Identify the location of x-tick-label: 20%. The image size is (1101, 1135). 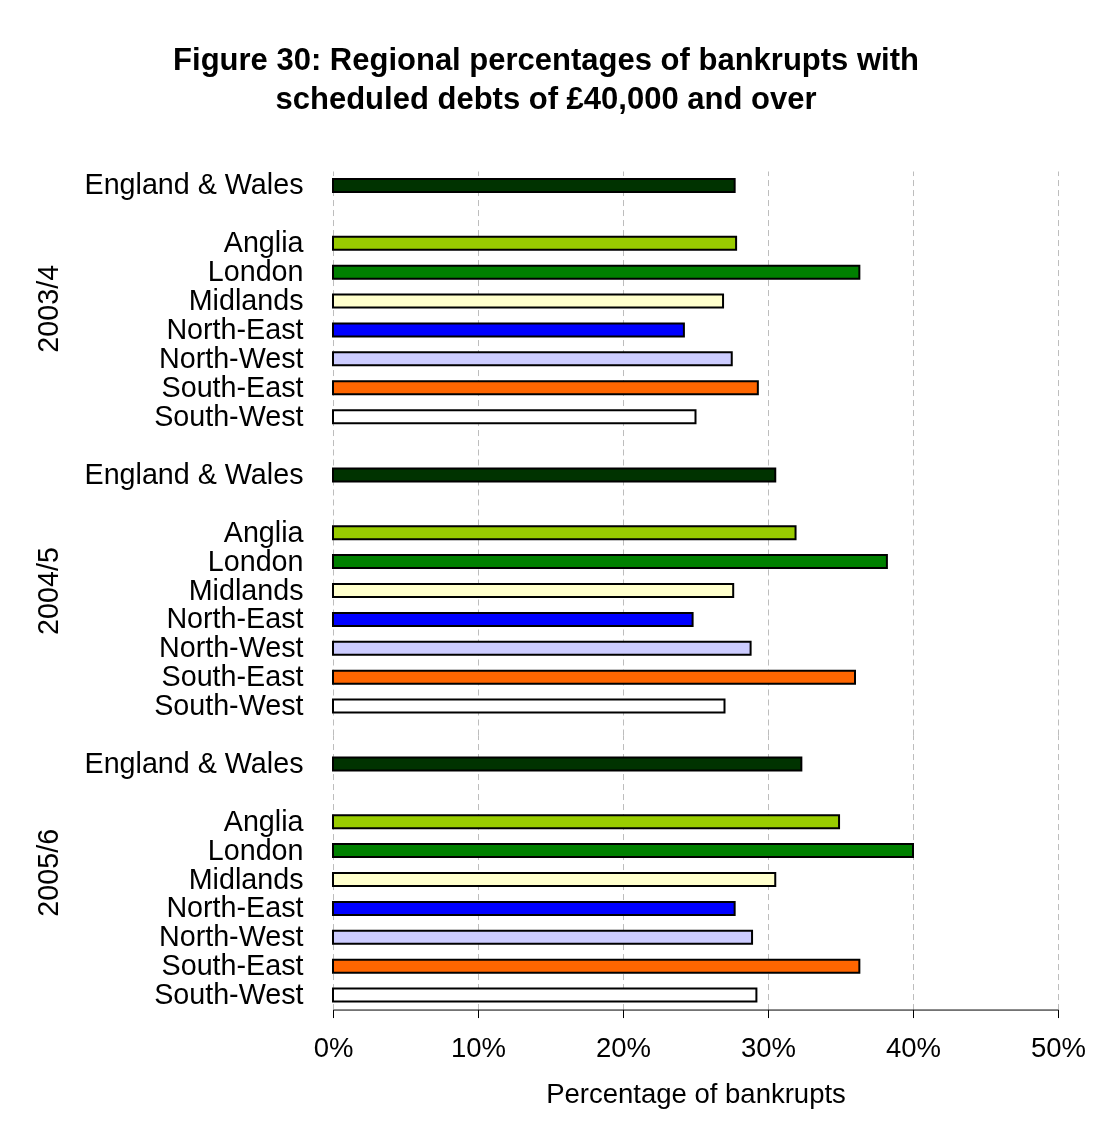
(623, 1048).